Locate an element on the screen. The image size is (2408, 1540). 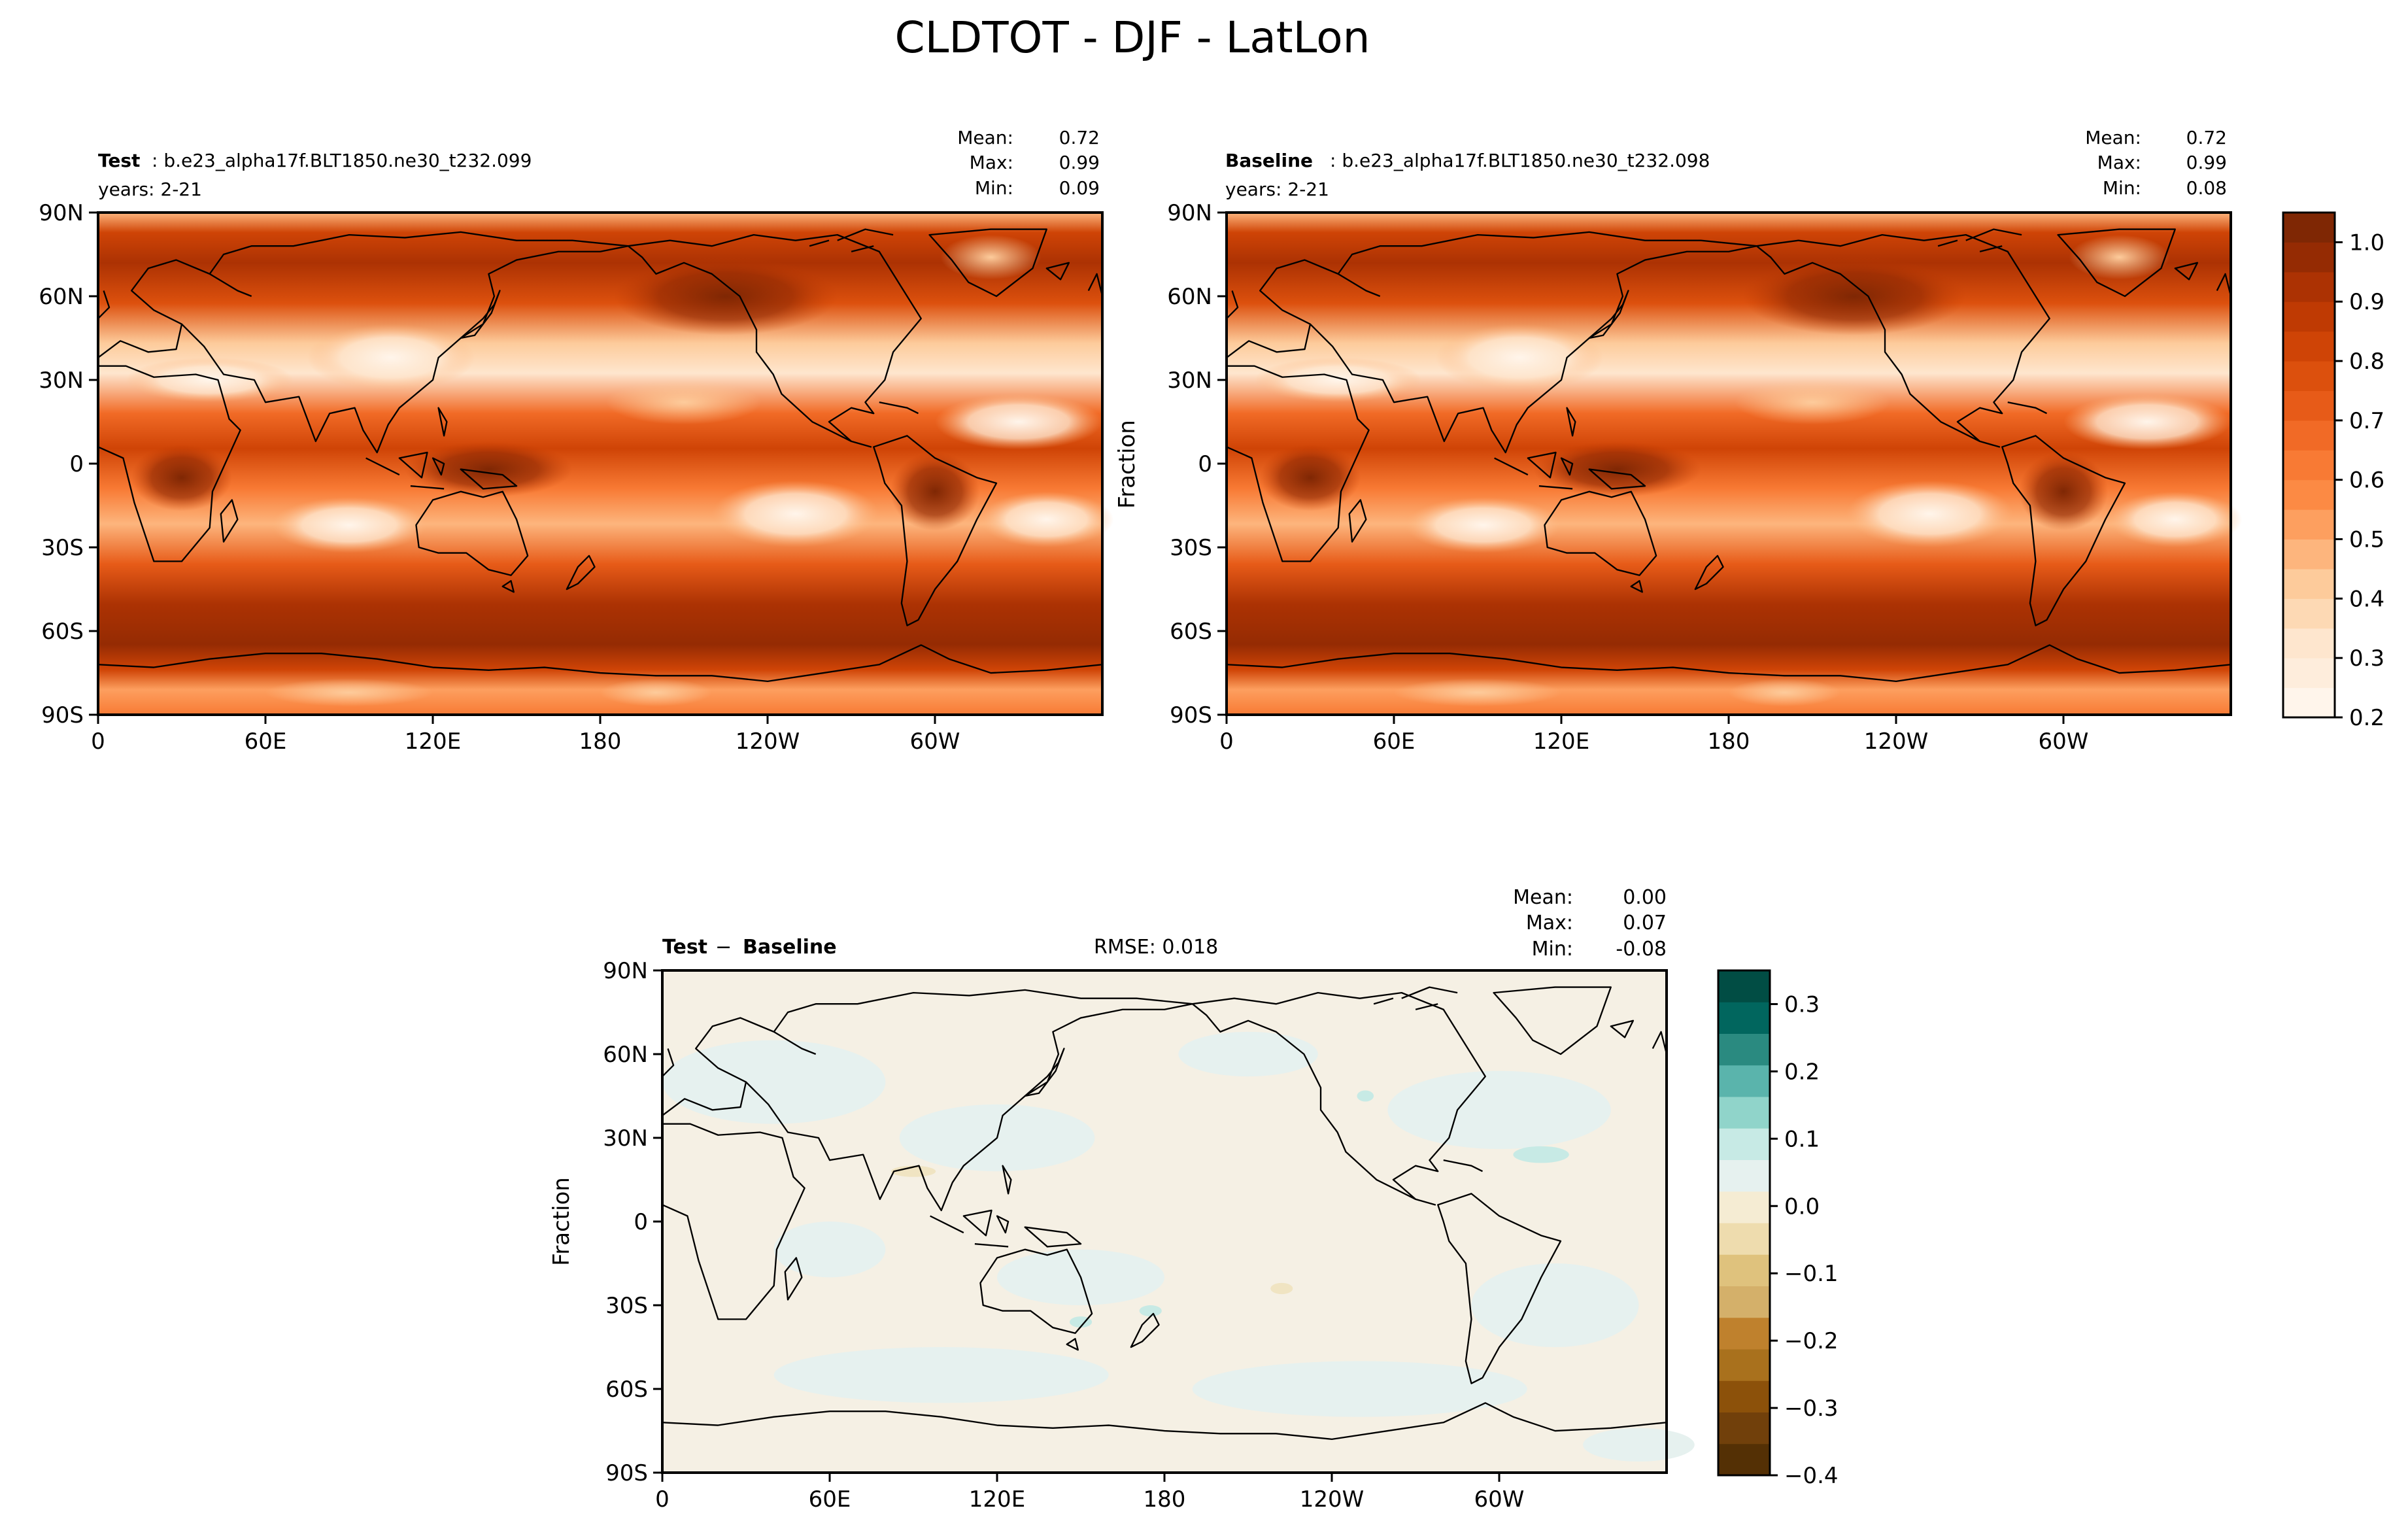
baseline-label-case: : b.e23_alpha17f.BLT1850.ne30_t232.098 is located at coordinates (1520, 160).